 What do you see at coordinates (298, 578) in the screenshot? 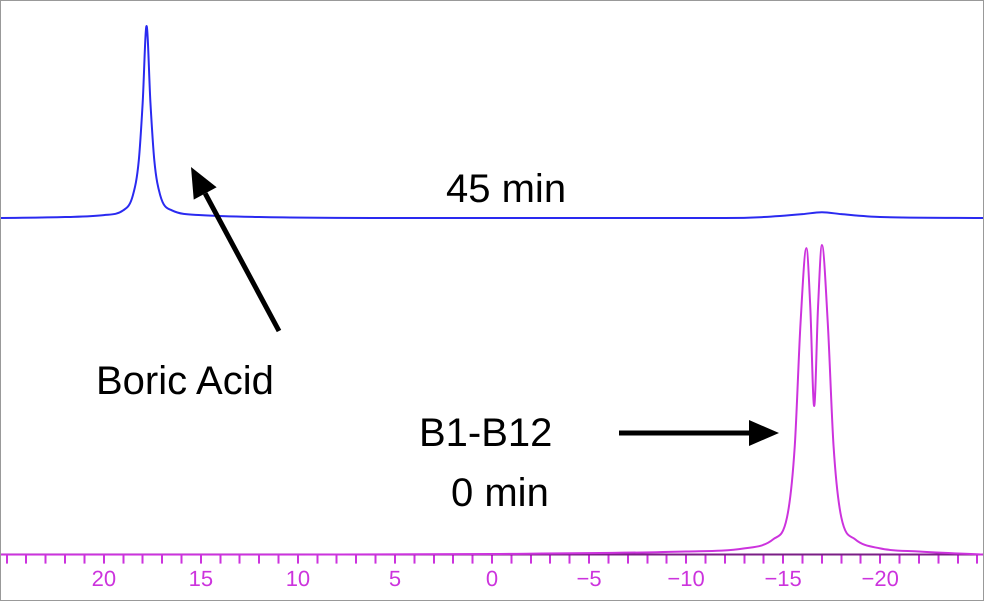
I see `x-tick-label: 10` at bounding box center [298, 578].